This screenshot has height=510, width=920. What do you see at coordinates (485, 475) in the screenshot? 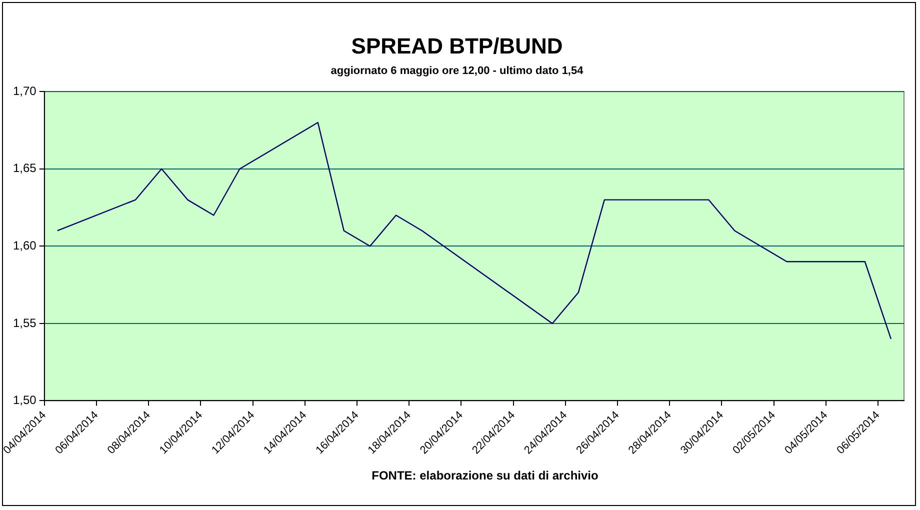
I see `source-note: FONTE: elaborazione su dati di archivio` at bounding box center [485, 475].